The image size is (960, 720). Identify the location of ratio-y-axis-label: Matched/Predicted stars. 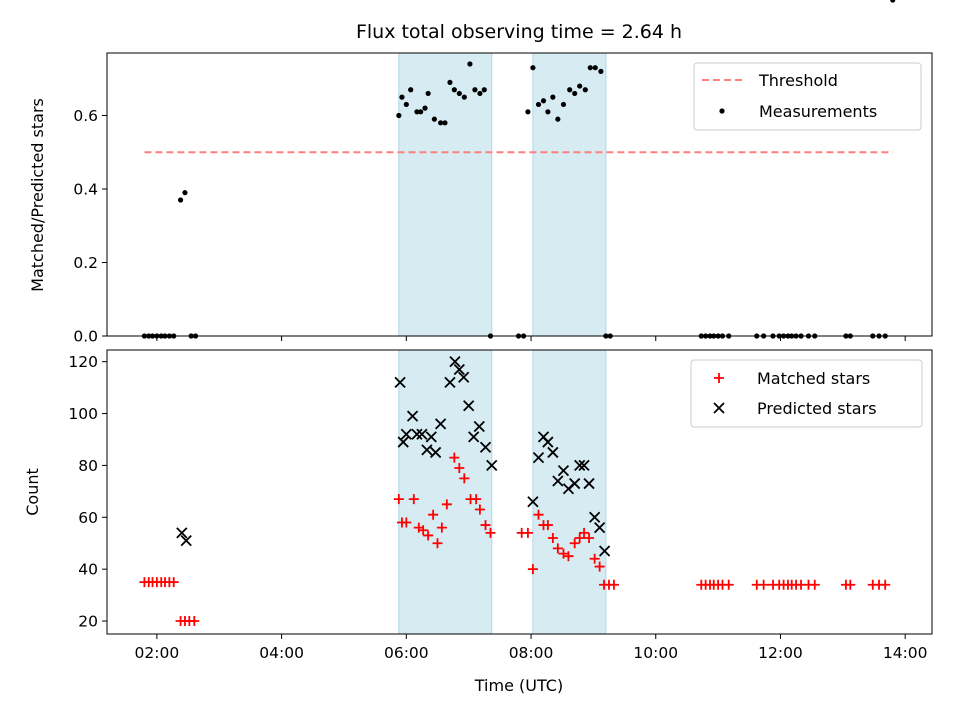
(37, 195).